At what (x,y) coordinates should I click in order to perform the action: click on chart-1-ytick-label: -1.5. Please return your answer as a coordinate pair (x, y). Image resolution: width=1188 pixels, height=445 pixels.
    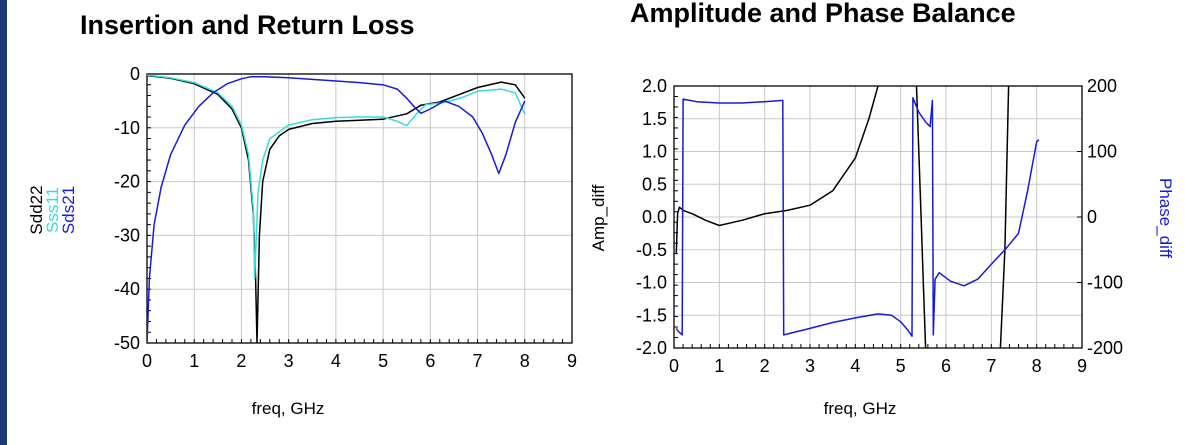
    Looking at the image, I should click on (651, 315).